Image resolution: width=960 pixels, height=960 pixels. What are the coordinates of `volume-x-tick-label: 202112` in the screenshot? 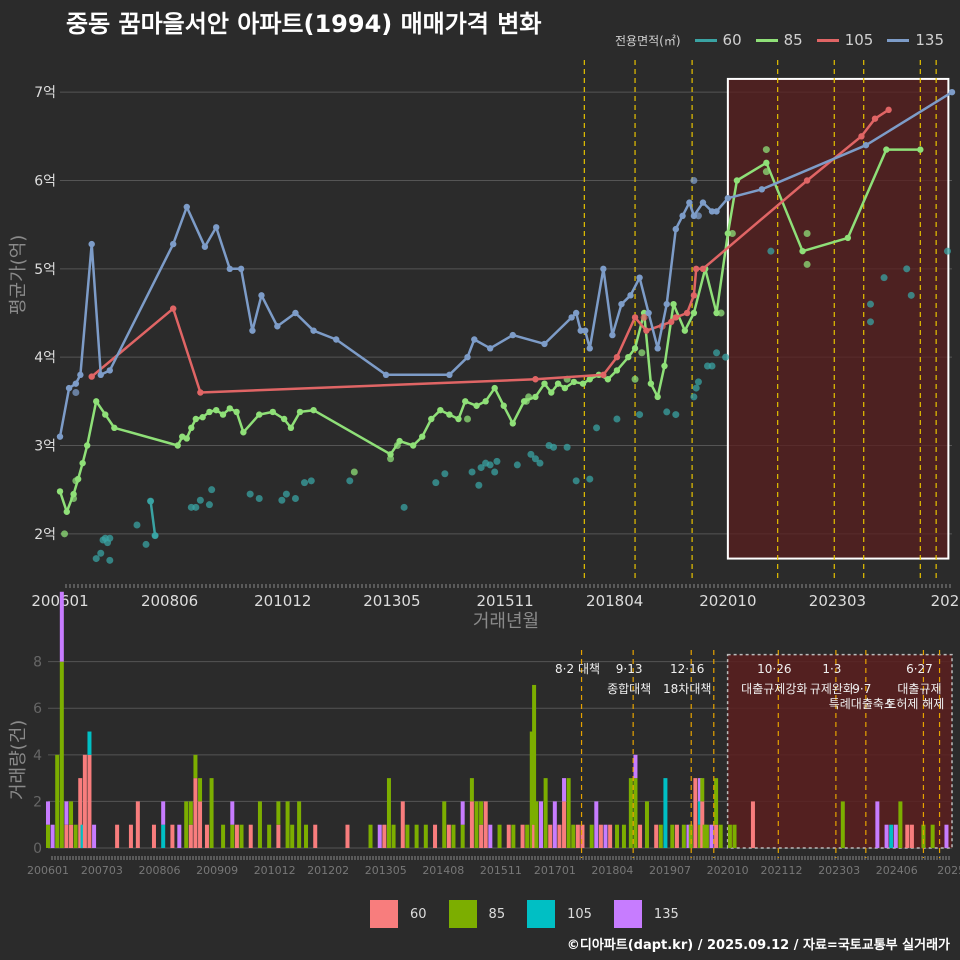 It's located at (782, 870).